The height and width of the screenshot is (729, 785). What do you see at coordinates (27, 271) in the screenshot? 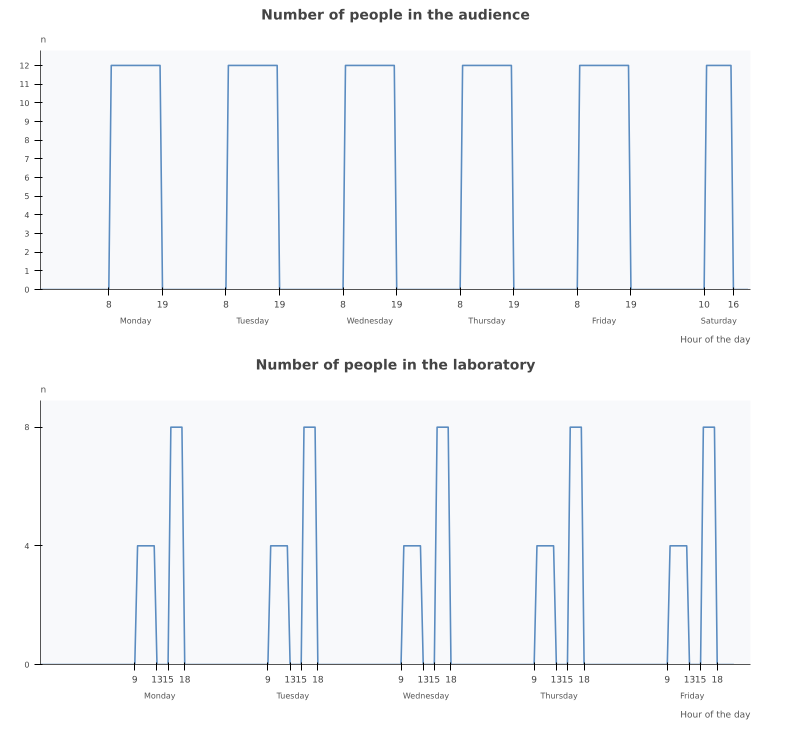
I see `y-tick-label: 1` at bounding box center [27, 271].